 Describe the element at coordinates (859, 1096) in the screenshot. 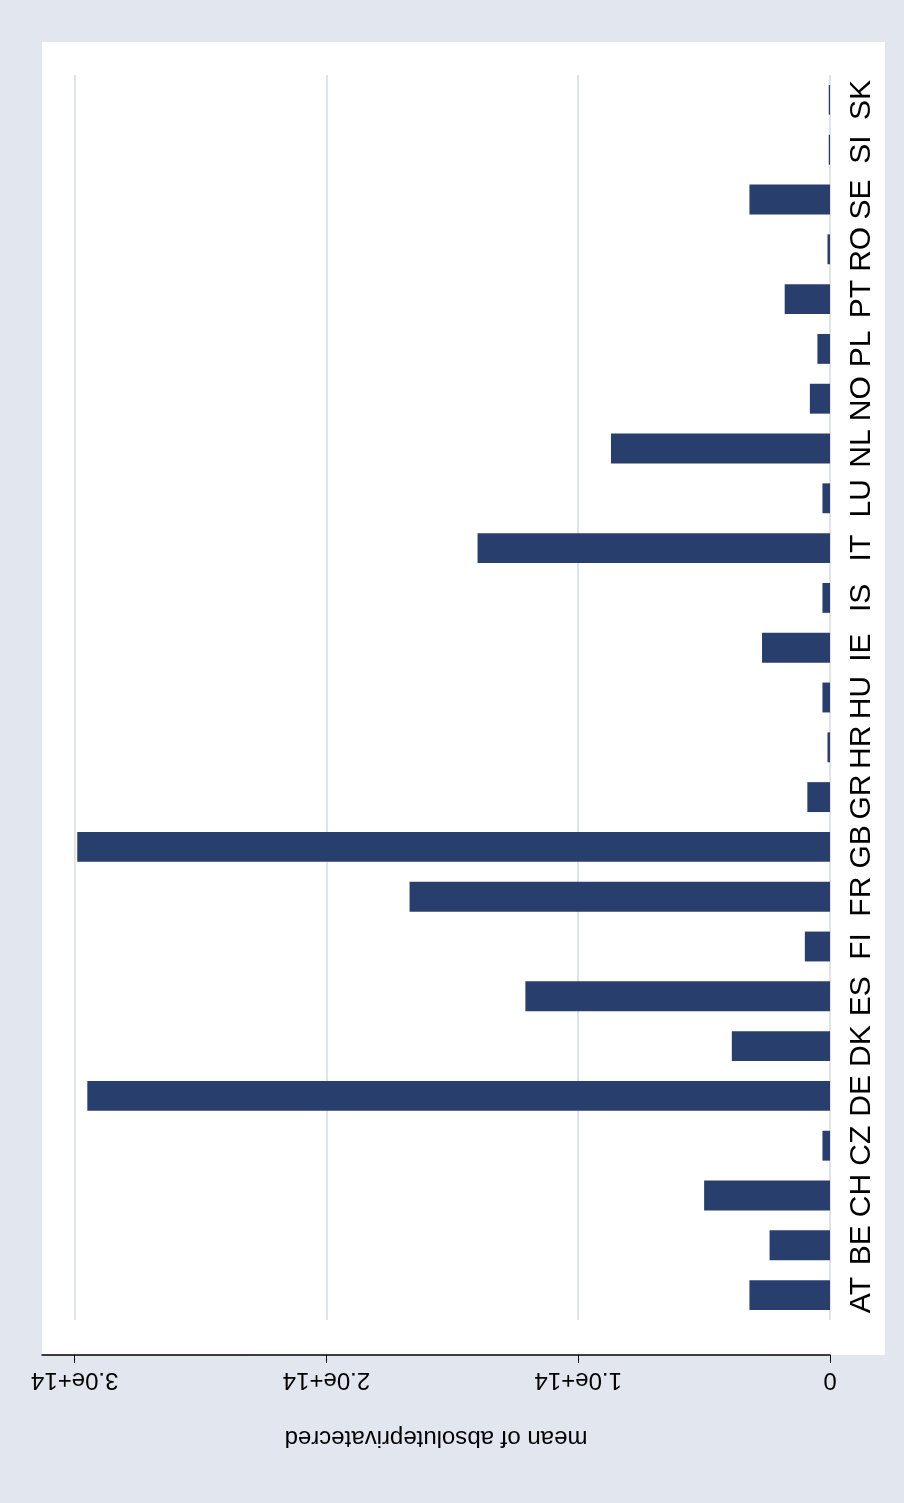

I see `y-tick-label: DE` at that location.